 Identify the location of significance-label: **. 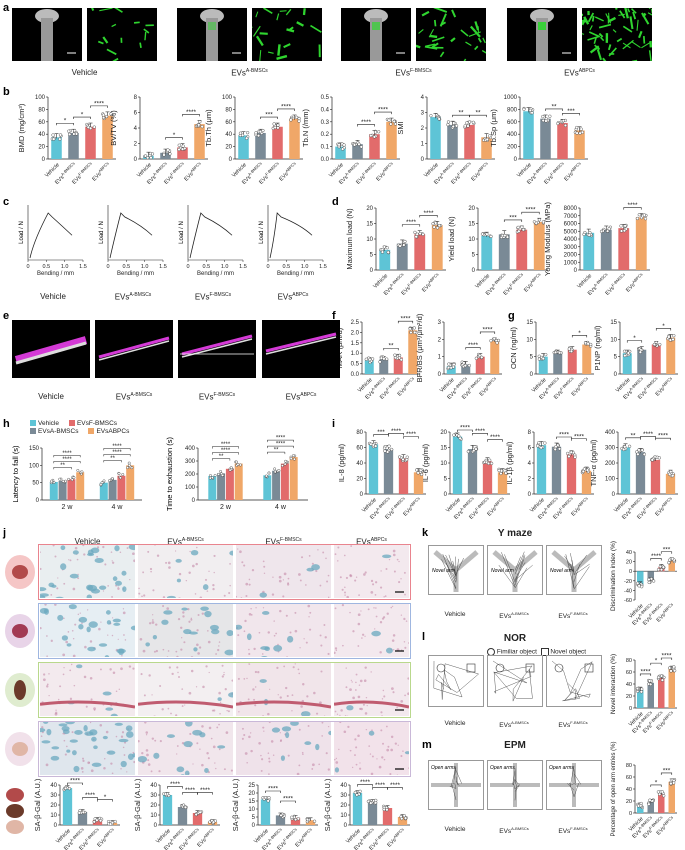
(221, 457).